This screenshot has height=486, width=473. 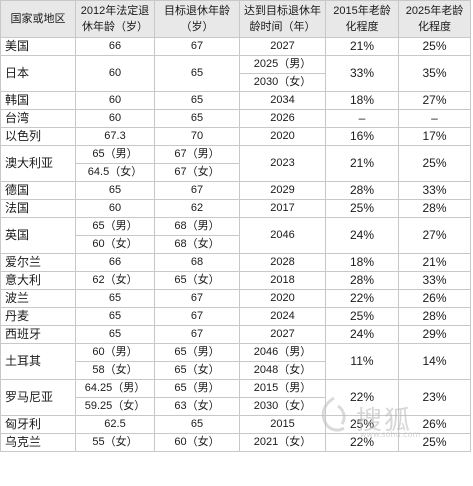 I want to click on table-row: 以色列 67.3 70 2020 16% 17%, so click(x=235, y=136).